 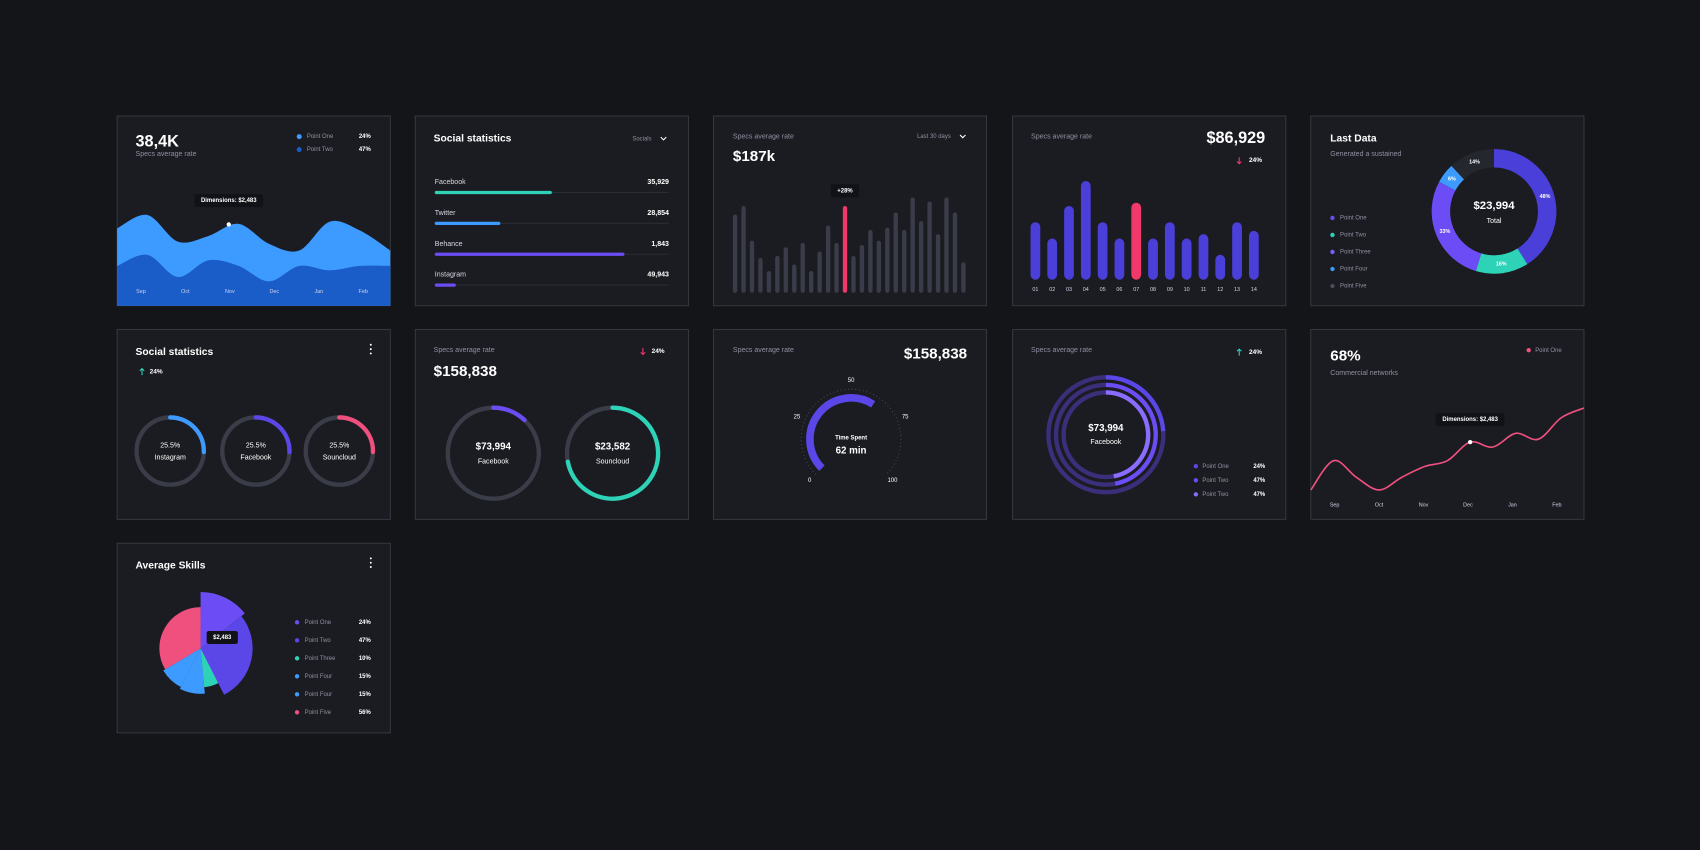 What do you see at coordinates (1474, 162) in the screenshot?
I see `segment-label: 14%` at bounding box center [1474, 162].